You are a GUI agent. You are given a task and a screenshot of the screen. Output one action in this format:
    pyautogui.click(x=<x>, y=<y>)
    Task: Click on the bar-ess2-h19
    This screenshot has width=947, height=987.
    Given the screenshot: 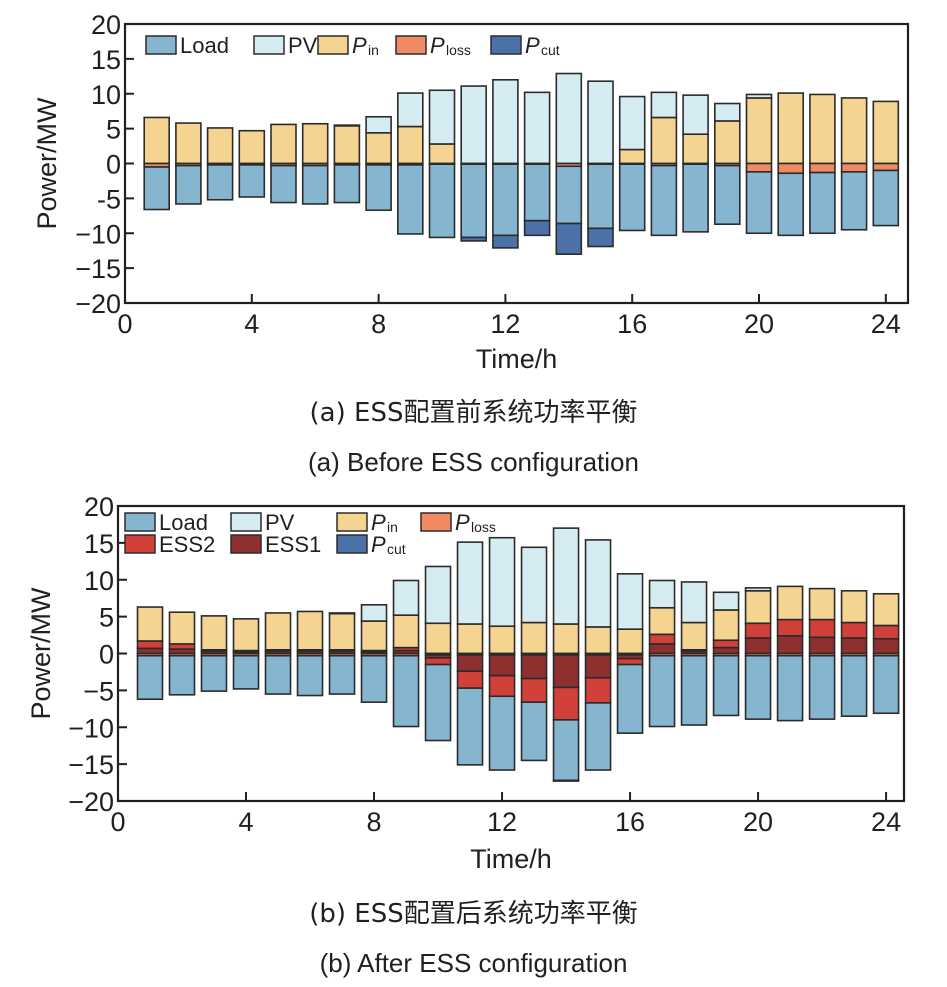 What is the action you would take?
    pyautogui.click(x=726, y=644)
    